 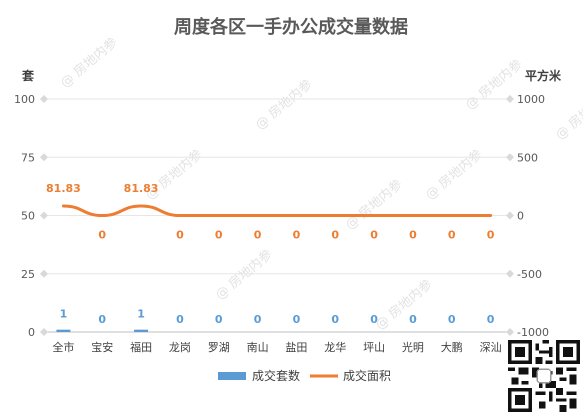 What do you see at coordinates (28, 157) in the screenshot?
I see `left-tick-label: 75` at bounding box center [28, 157].